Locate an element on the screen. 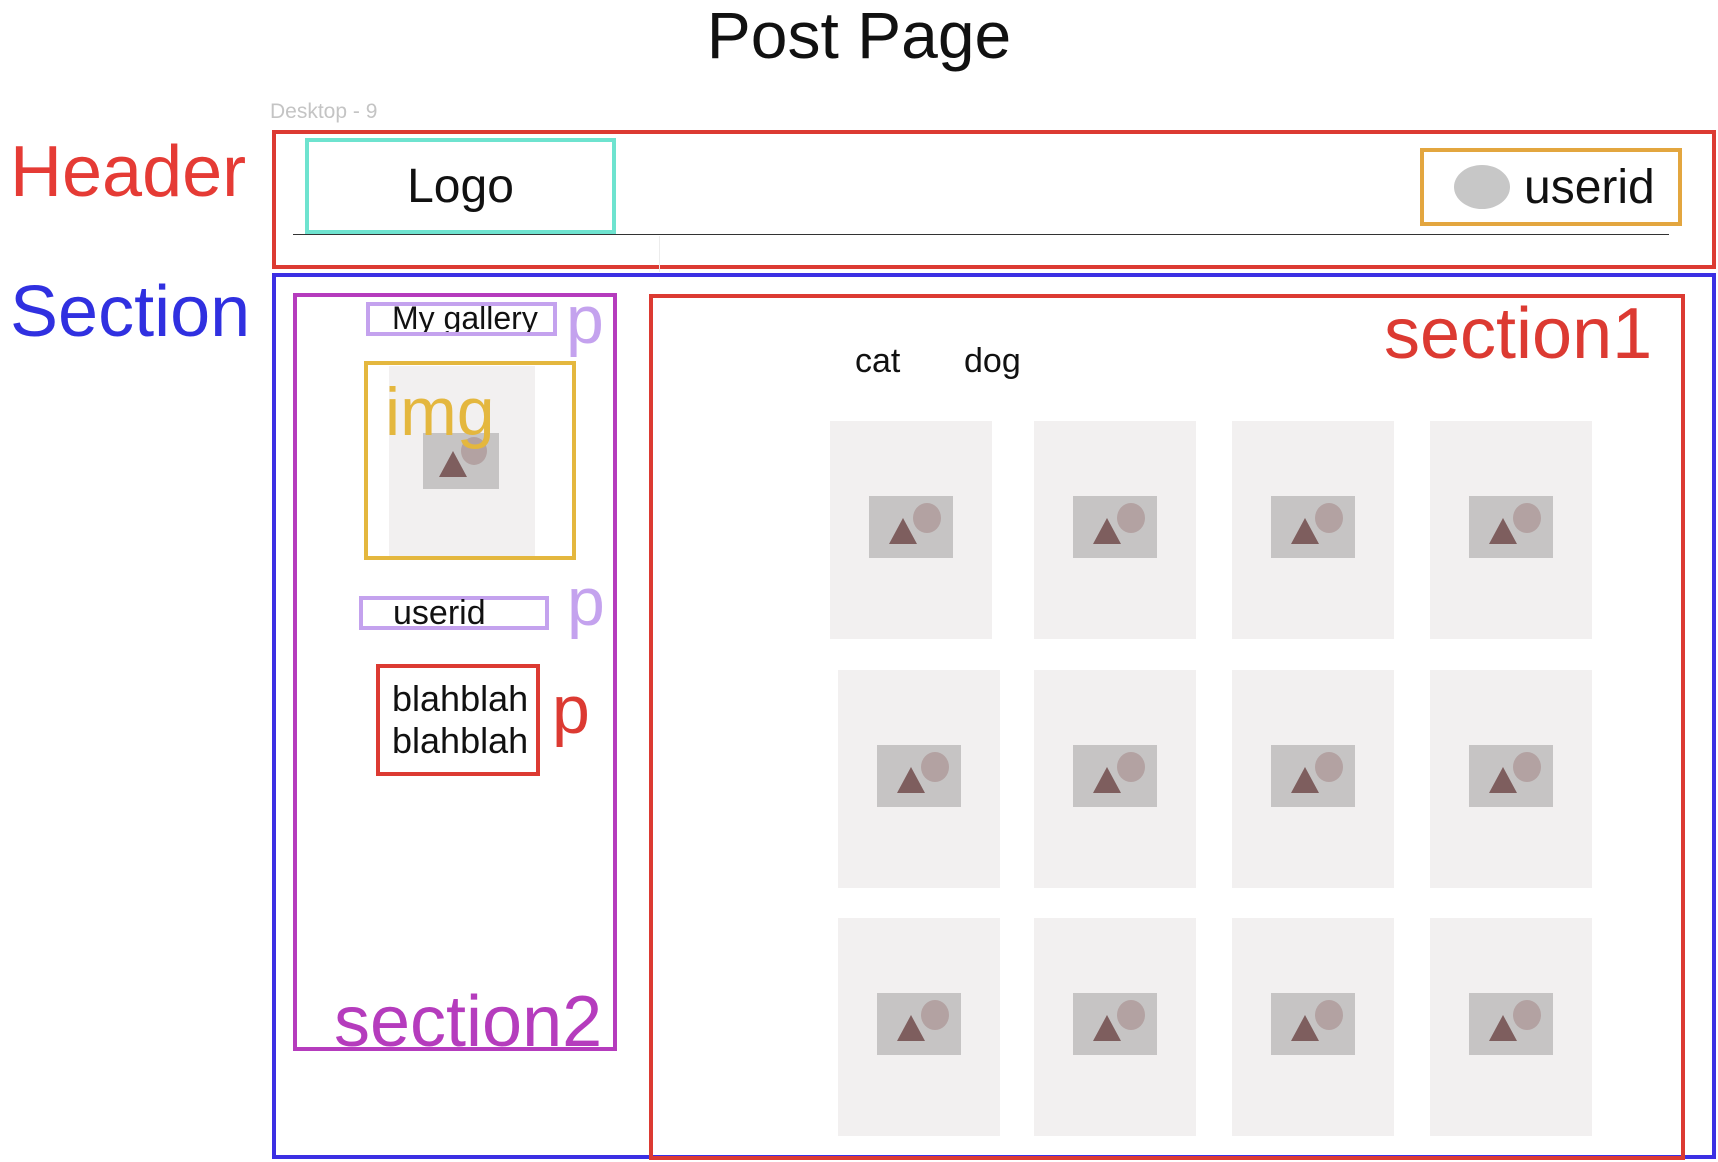 This screenshot has height=1162, width=1718. img-outline is located at coordinates (470, 460).